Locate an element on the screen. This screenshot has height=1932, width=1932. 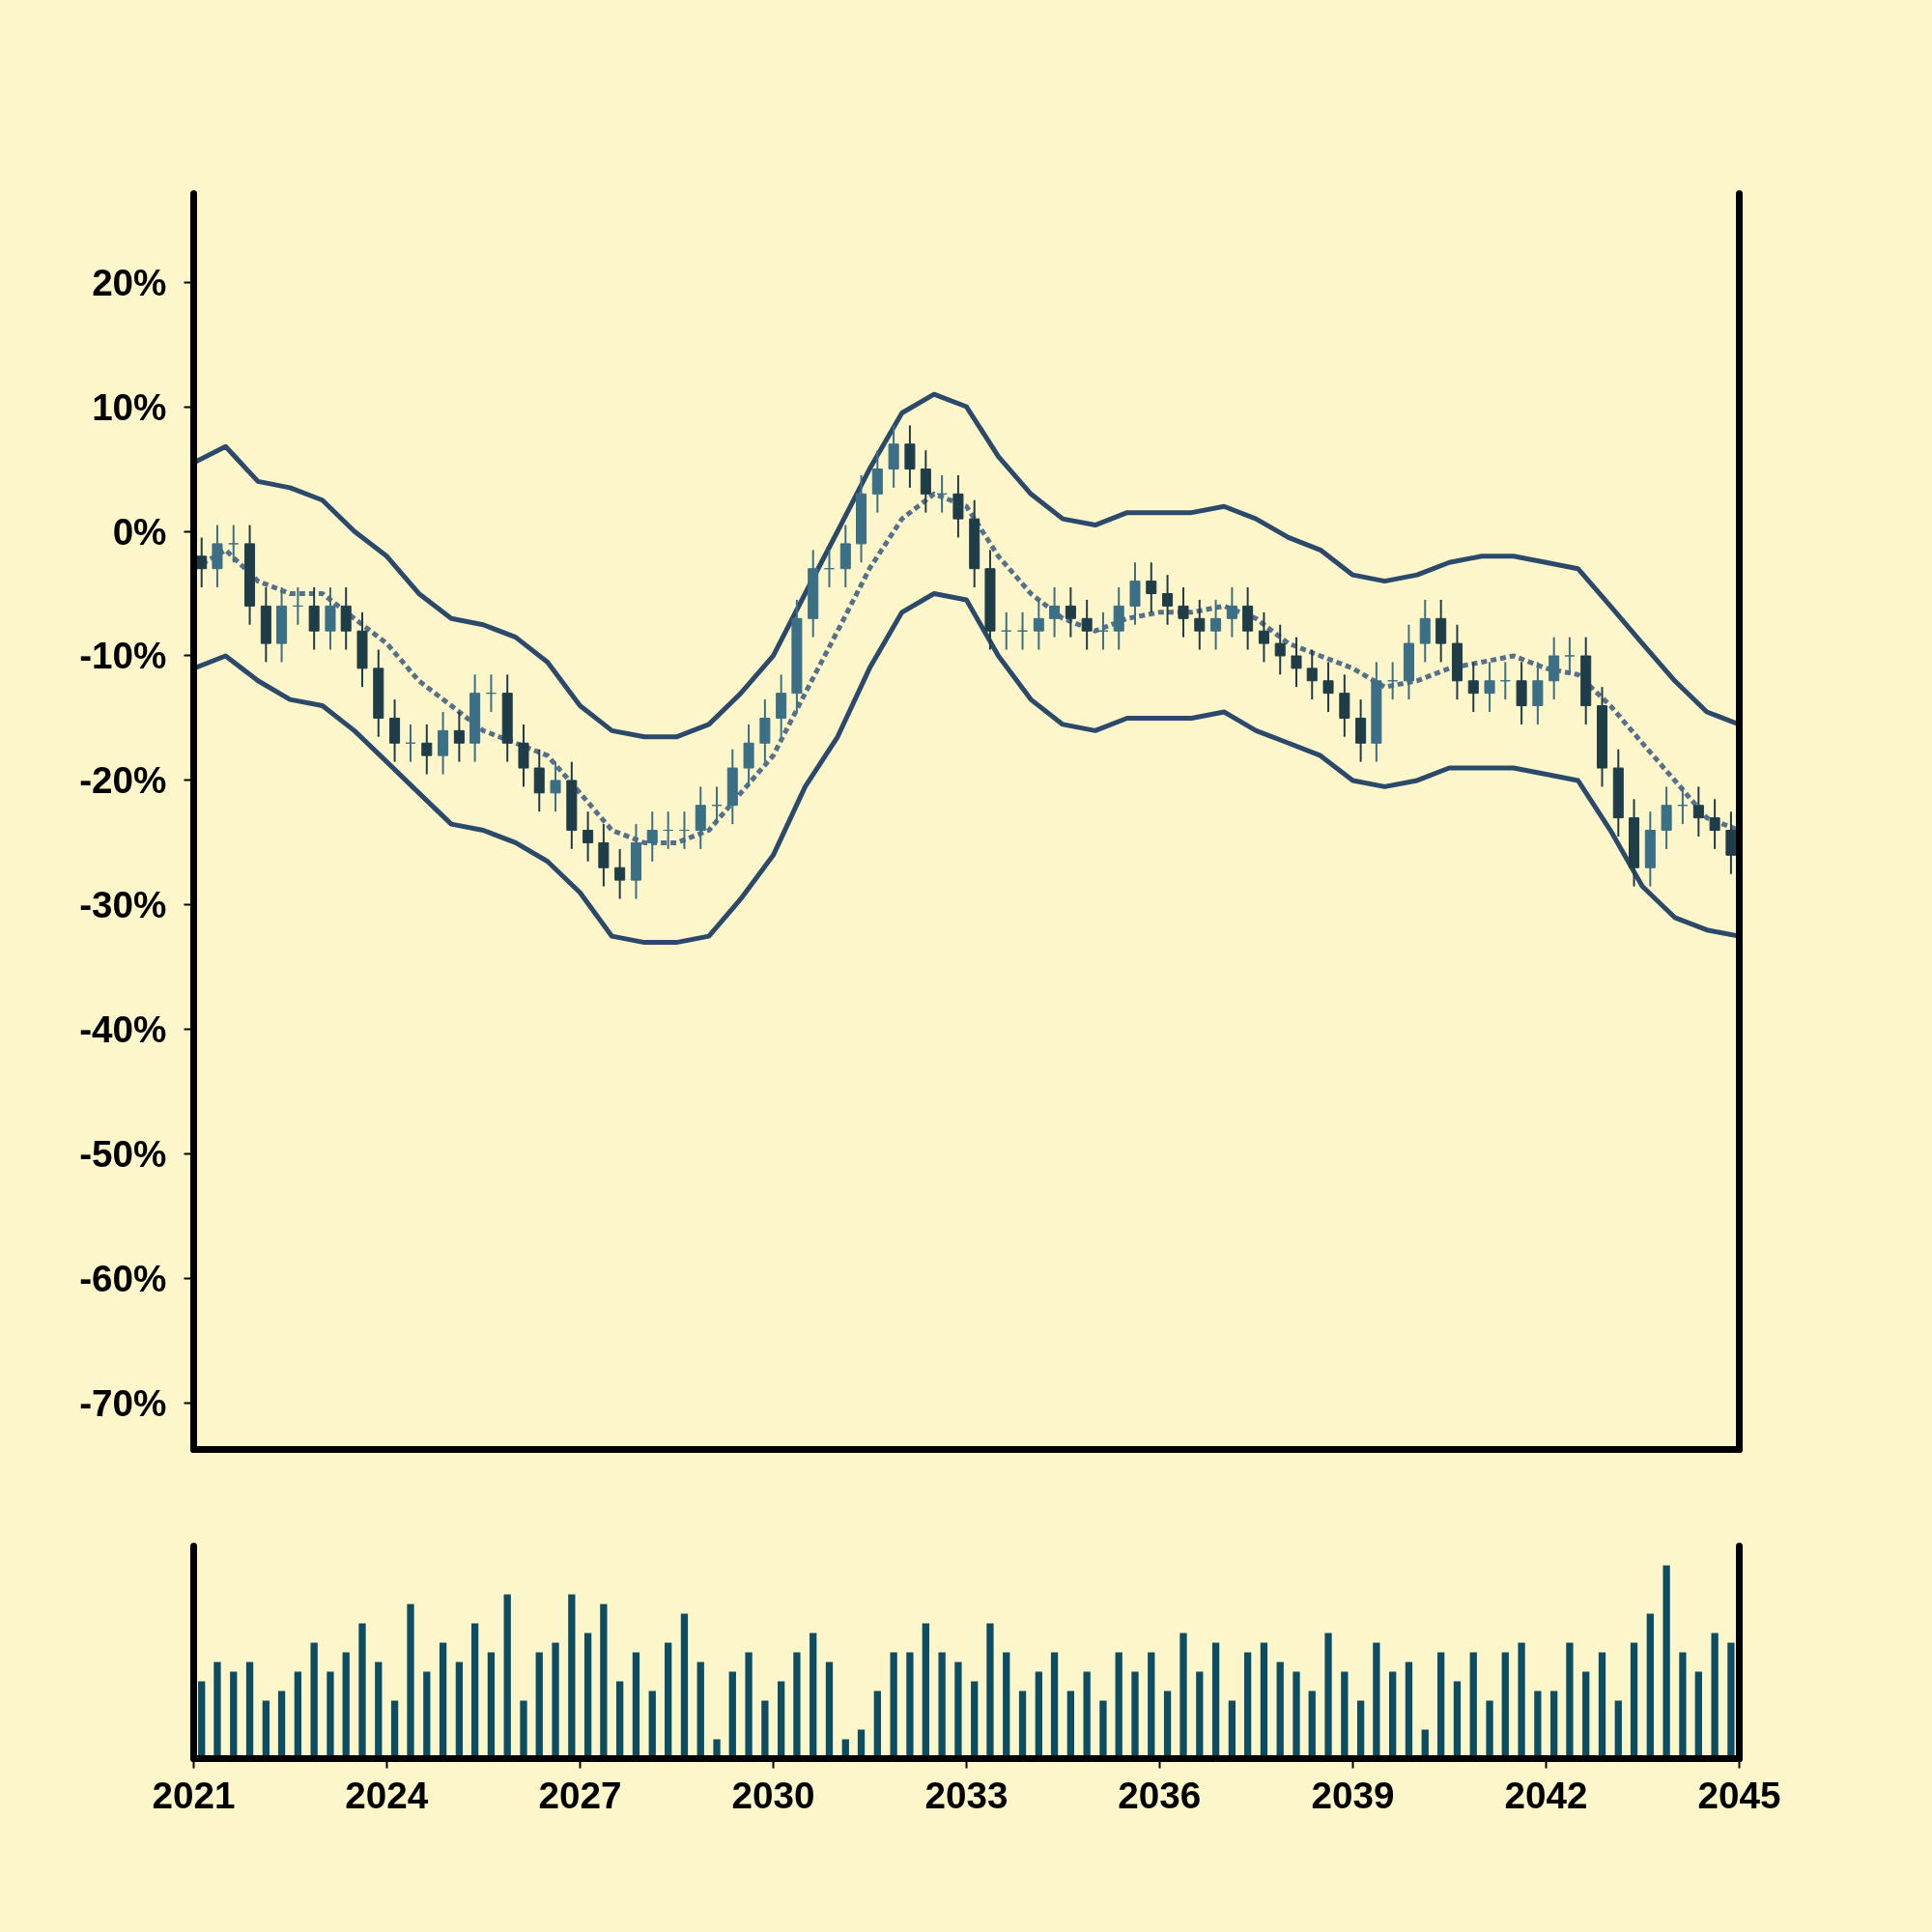
x-tick-label: 2021 is located at coordinates (194, 1795).